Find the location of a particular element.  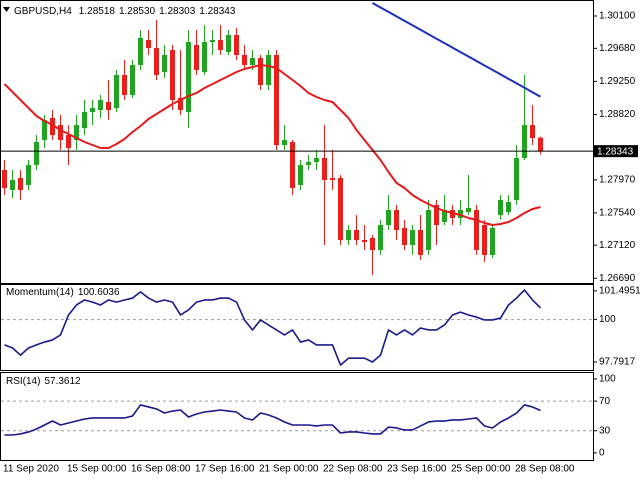

indicator-title: RSI(14) is located at coordinates (23, 381).